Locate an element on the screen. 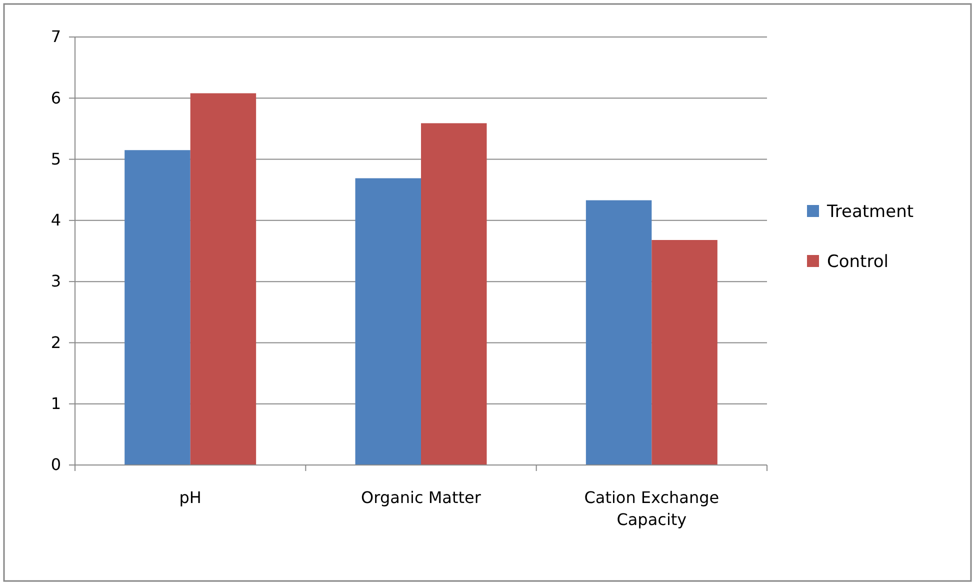 The width and height of the screenshot is (975, 585). y-tick-label: 6 is located at coordinates (55, 98).